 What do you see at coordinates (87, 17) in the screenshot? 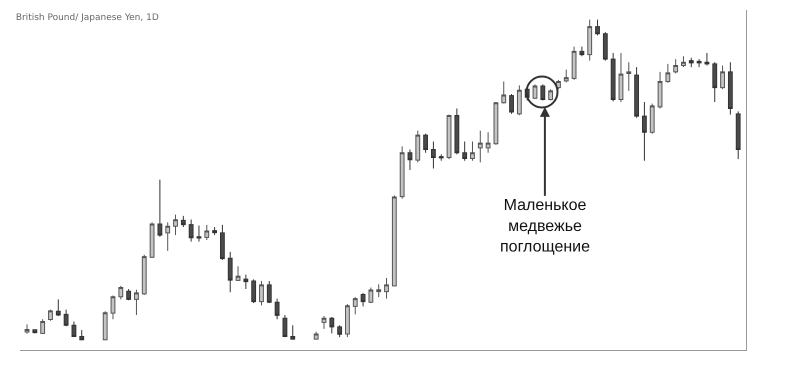
I see `chart-title: British Pound/ Japanese Yen, 1D` at bounding box center [87, 17].